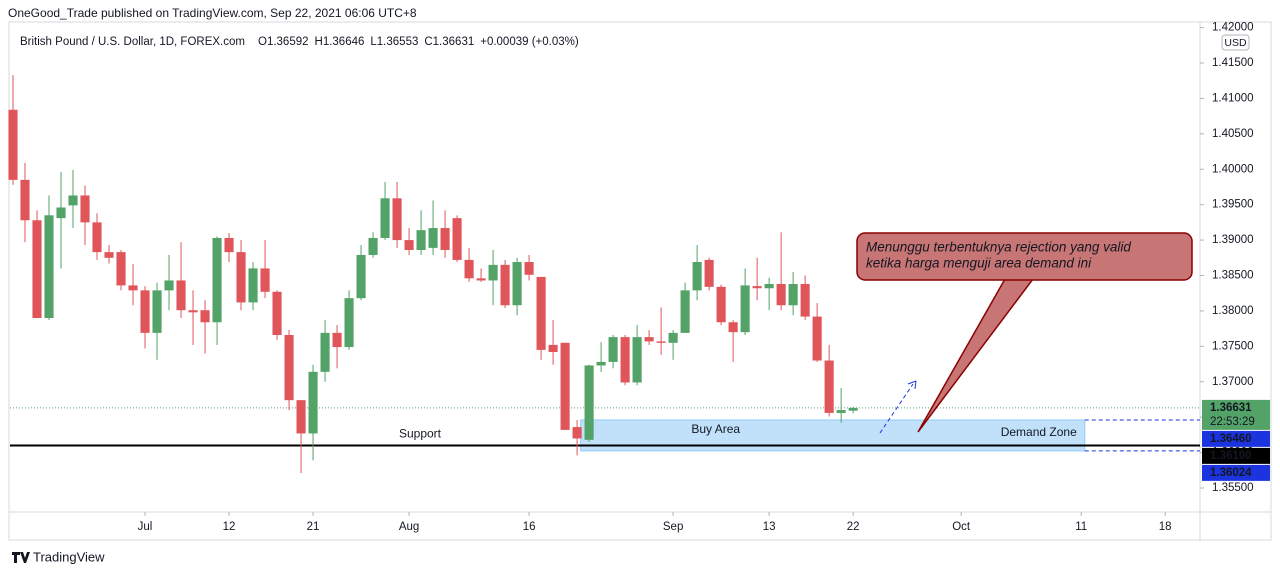  Describe the element at coordinates (69, 556) in the screenshot. I see `footer: TradingView` at that location.